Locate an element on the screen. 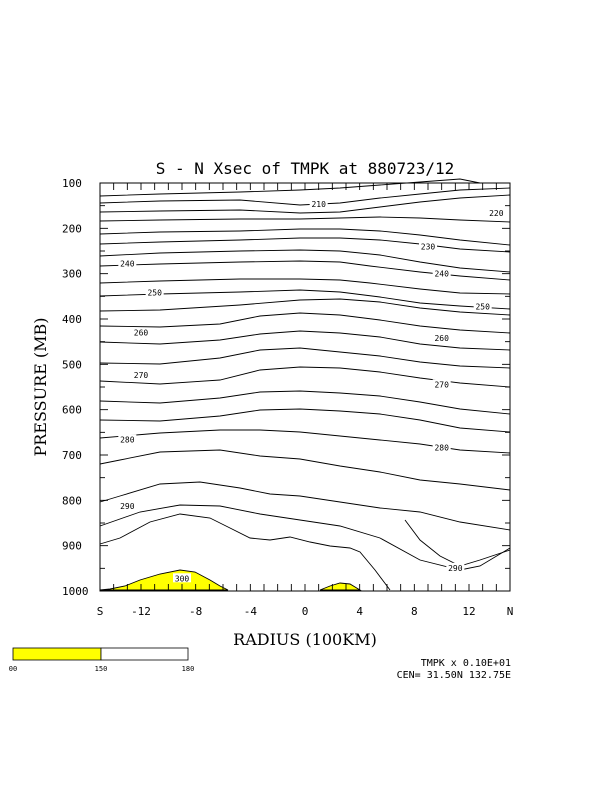  y-tick-label: 700 is located at coordinates (72, 455).